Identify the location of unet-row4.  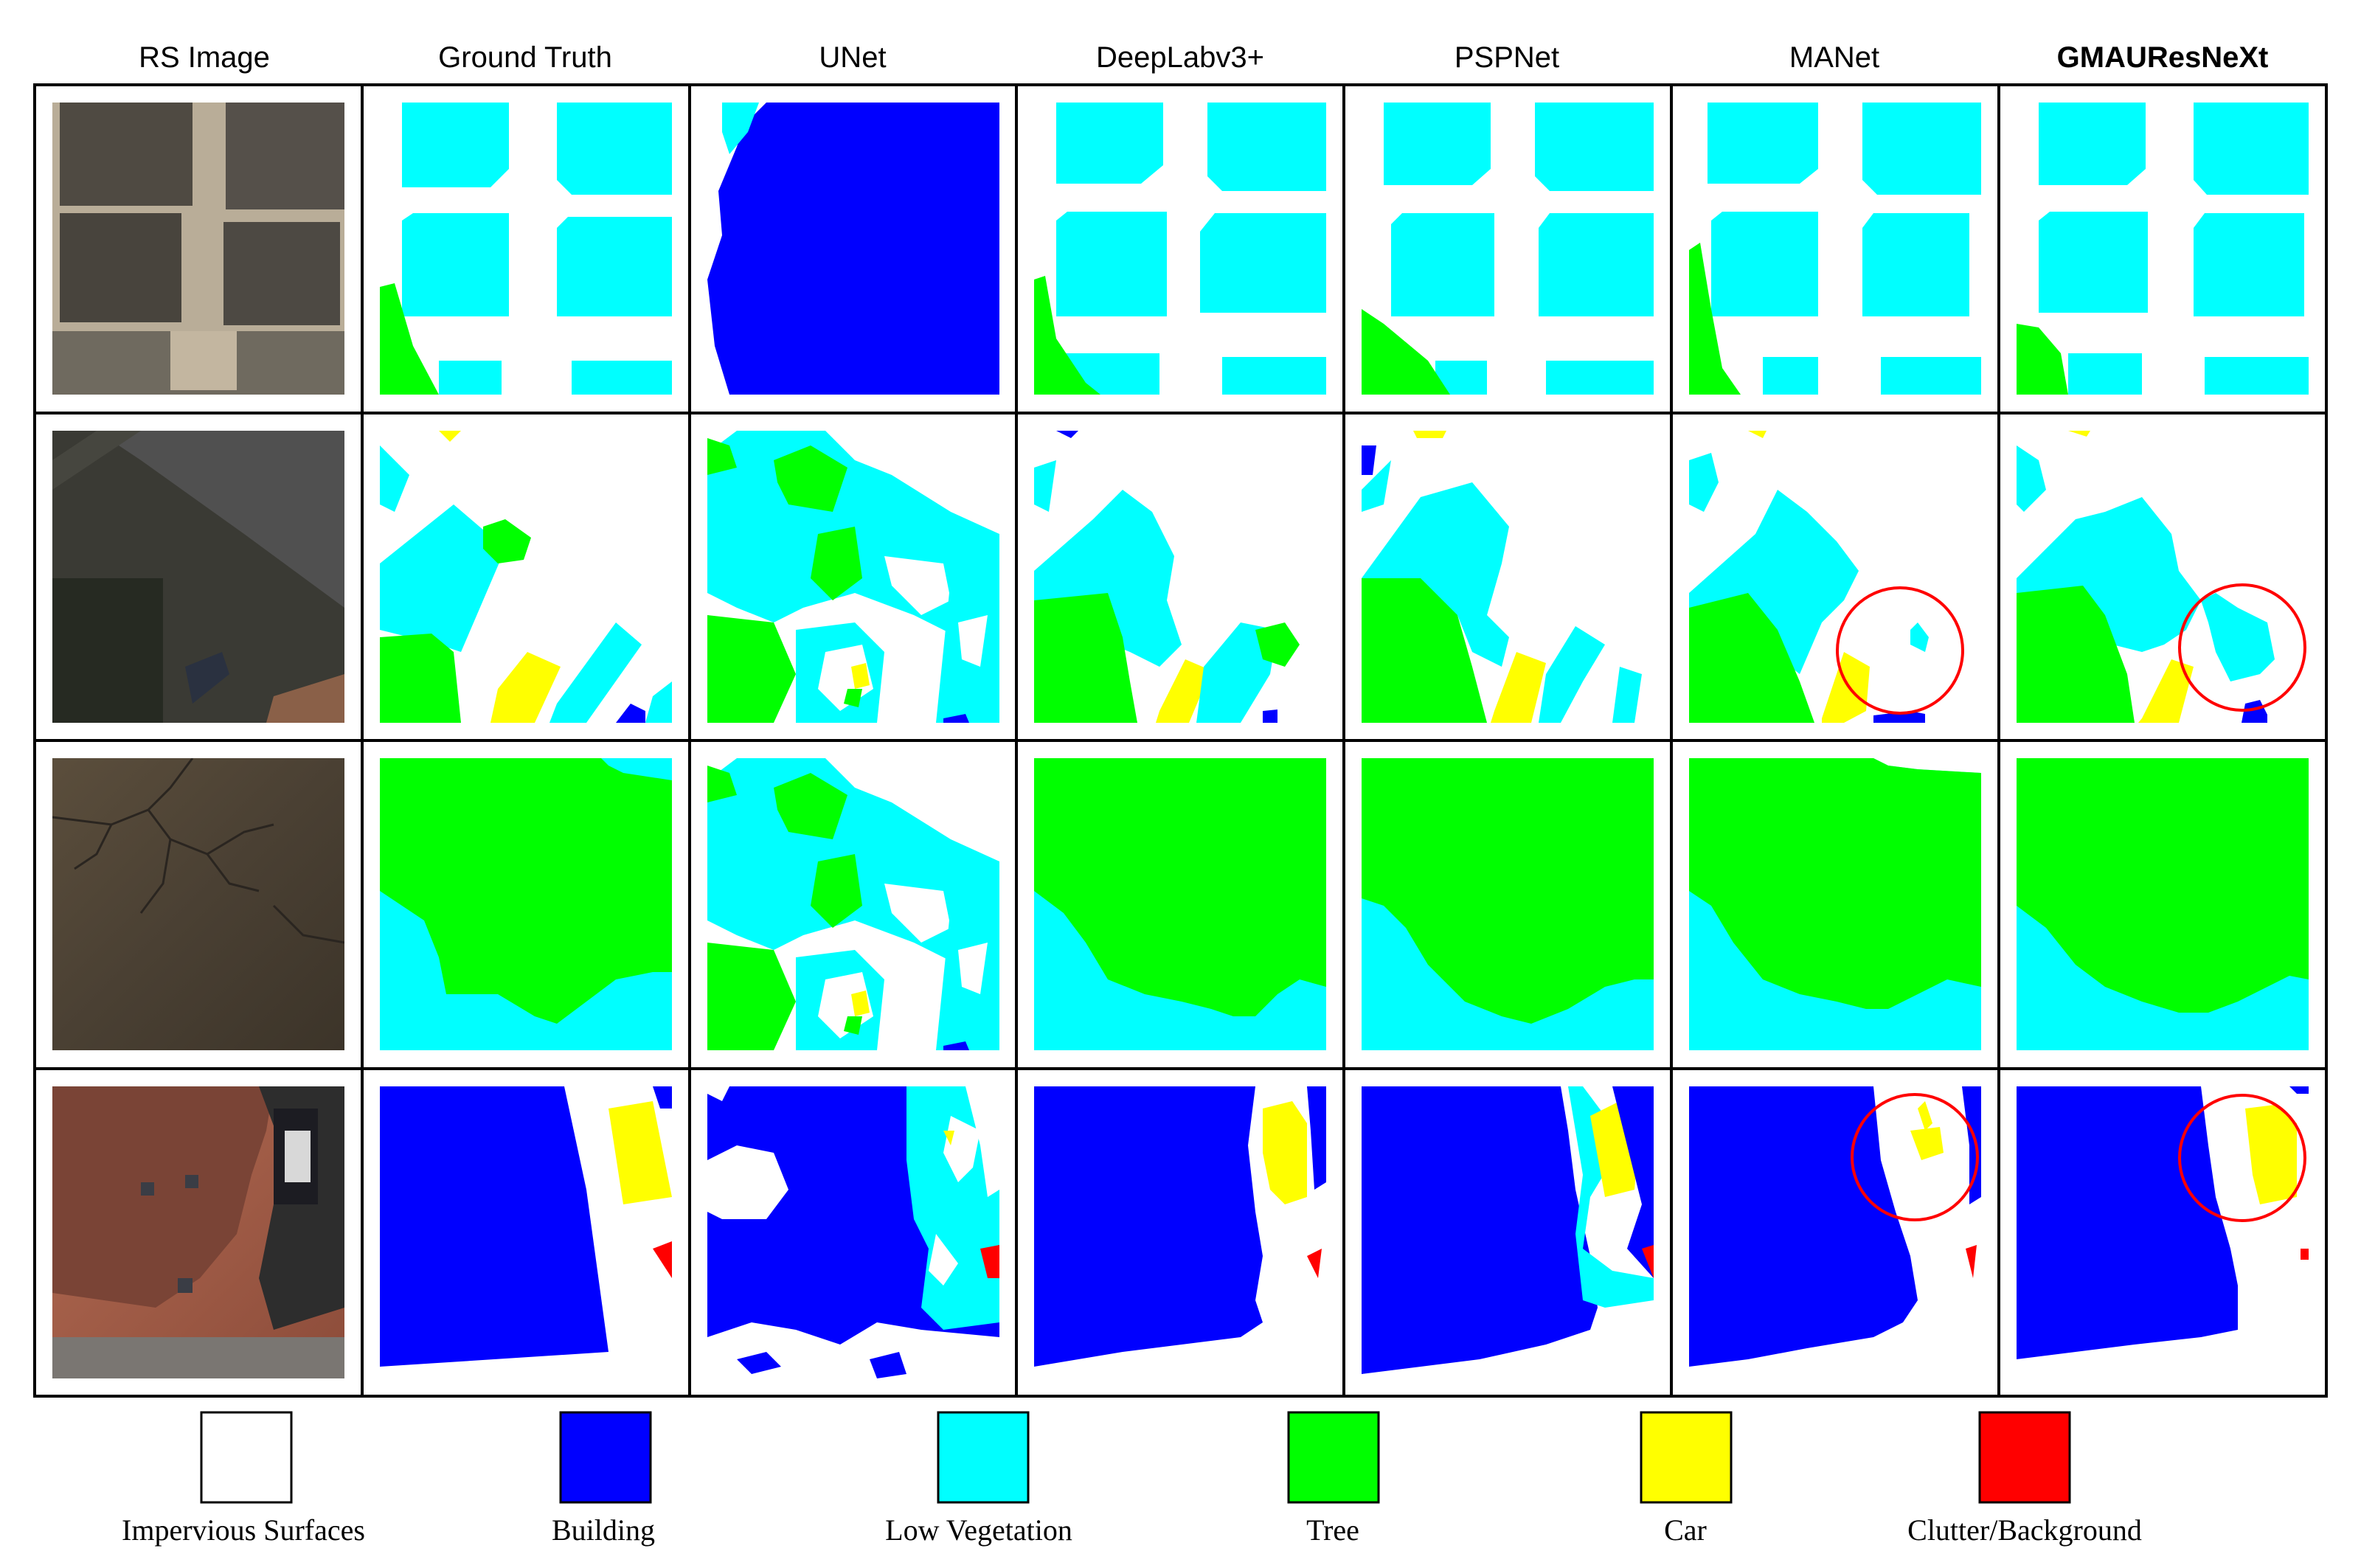
(853, 1232).